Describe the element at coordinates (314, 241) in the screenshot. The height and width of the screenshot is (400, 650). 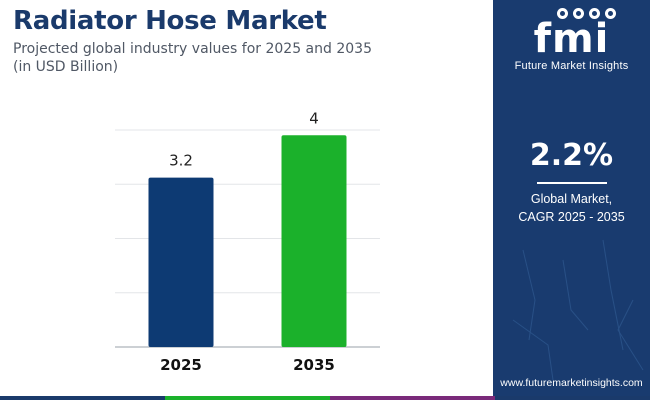
I see `bar-2035` at that location.